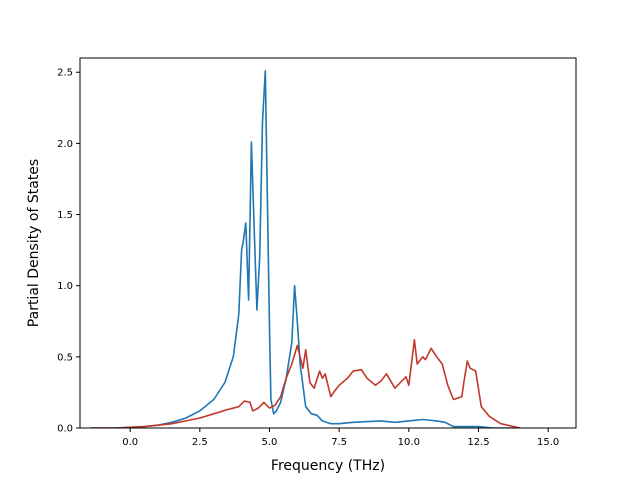 This screenshot has width=640, height=480. I want to click on x-tick-label: 15.0, so click(548, 442).